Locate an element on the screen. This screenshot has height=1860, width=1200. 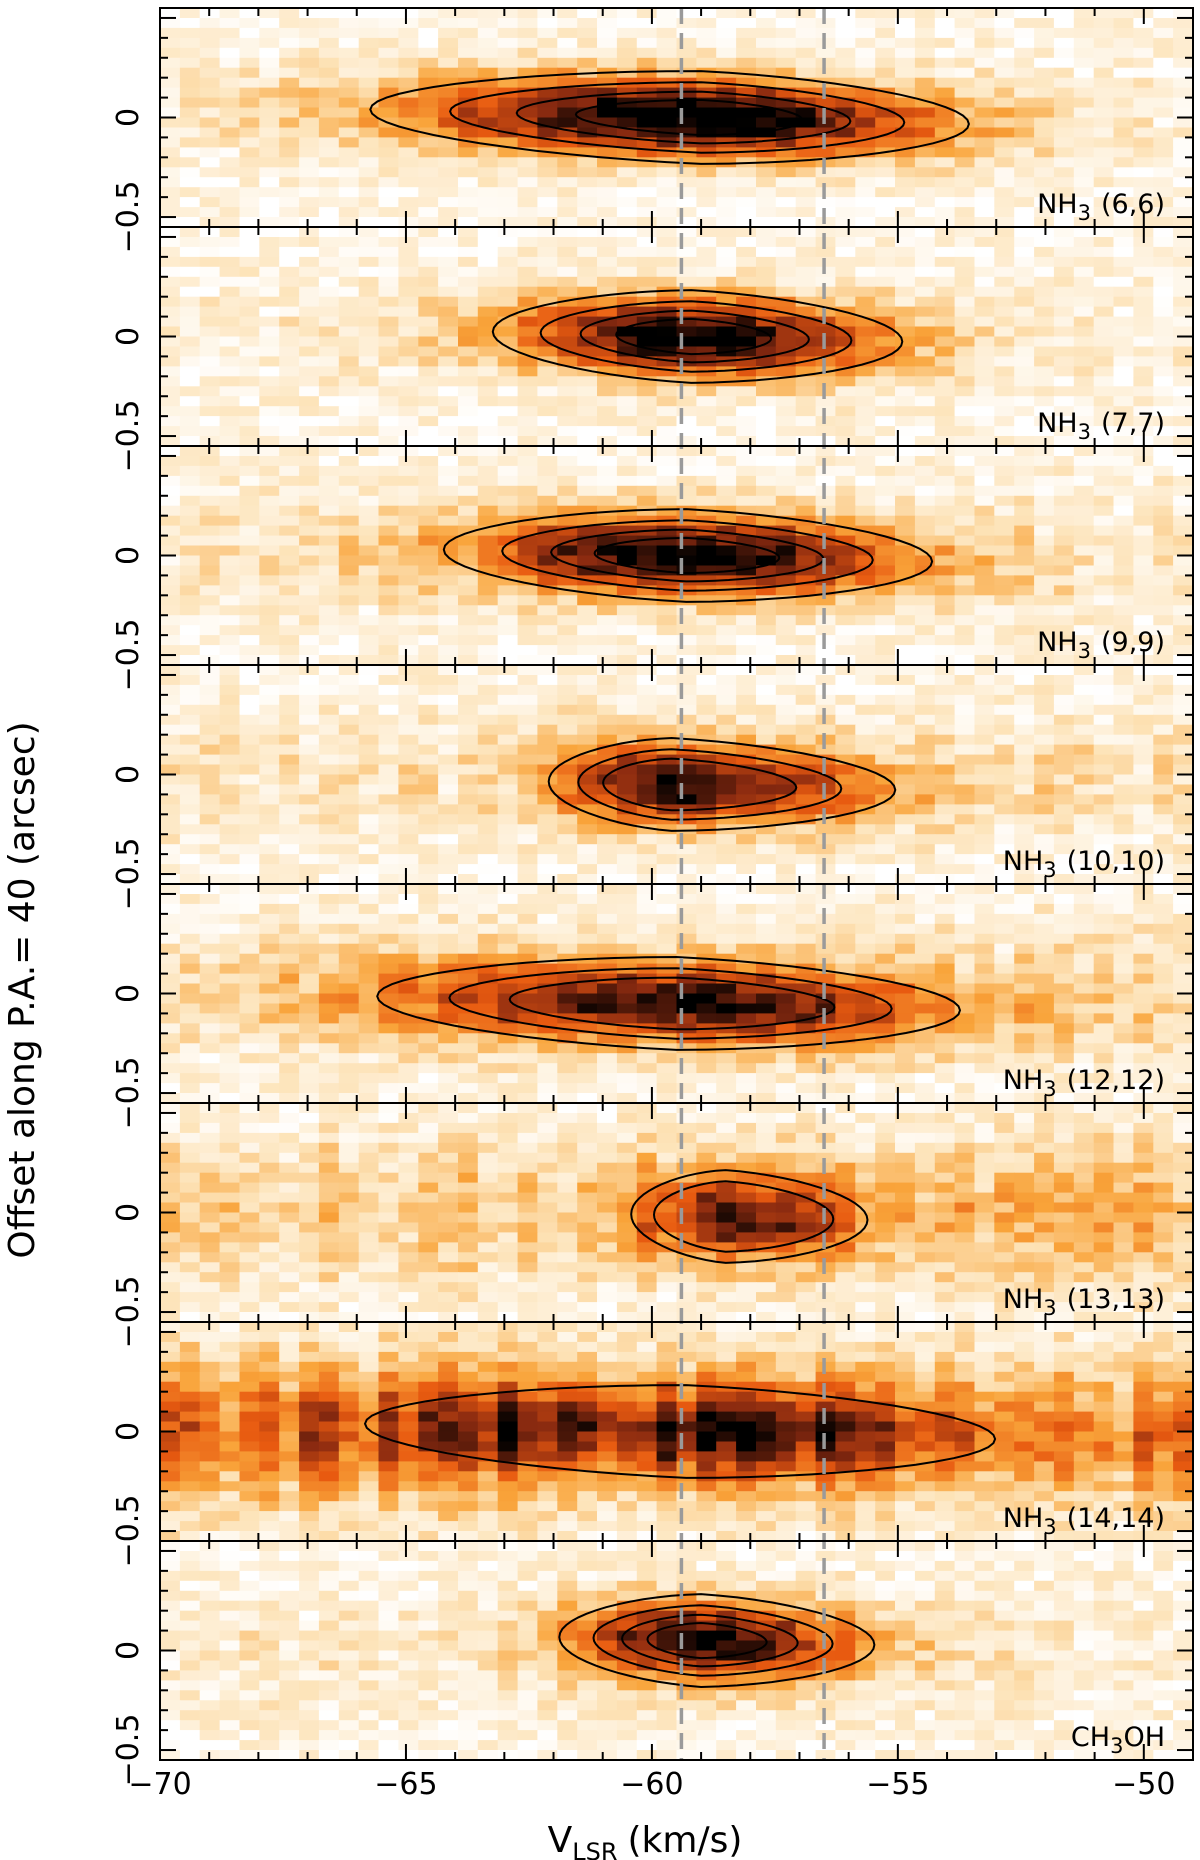
panel-label-1: NH3 (7,7) is located at coordinates (1101, 426).